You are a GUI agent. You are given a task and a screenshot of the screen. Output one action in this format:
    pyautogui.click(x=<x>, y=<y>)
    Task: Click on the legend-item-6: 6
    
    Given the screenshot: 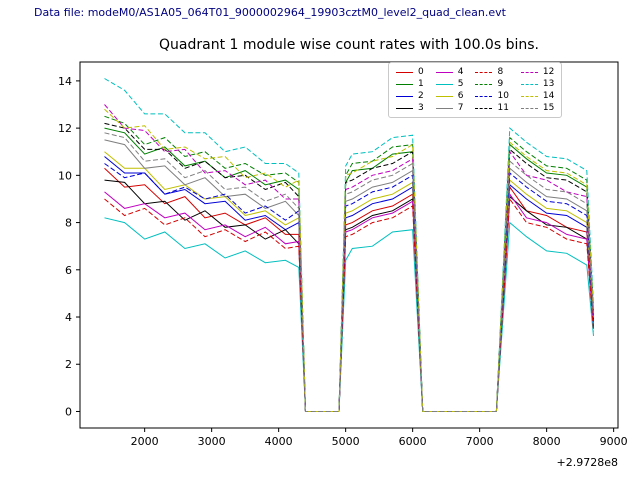 What is the action you would take?
    pyautogui.click(x=449, y=96)
    